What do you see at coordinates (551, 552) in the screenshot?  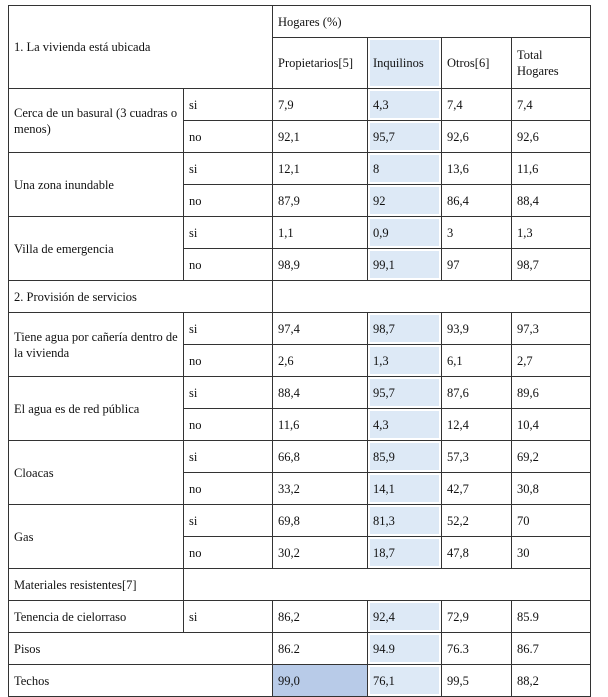 I see `value-cell: 30` at bounding box center [551, 552].